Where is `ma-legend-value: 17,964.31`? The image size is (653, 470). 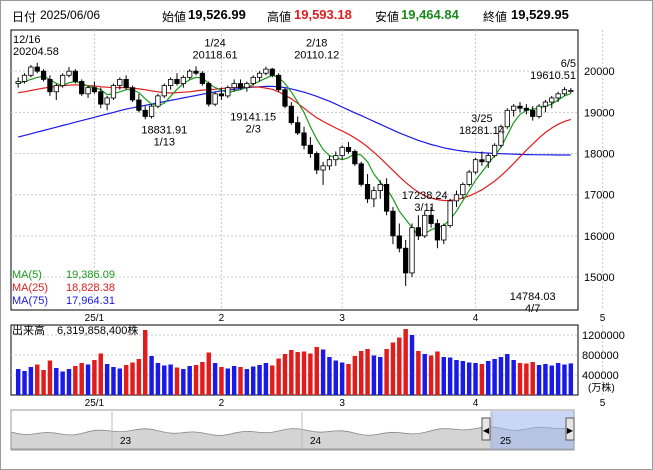 ma-legend-value: 17,964.31 is located at coordinates (90, 301).